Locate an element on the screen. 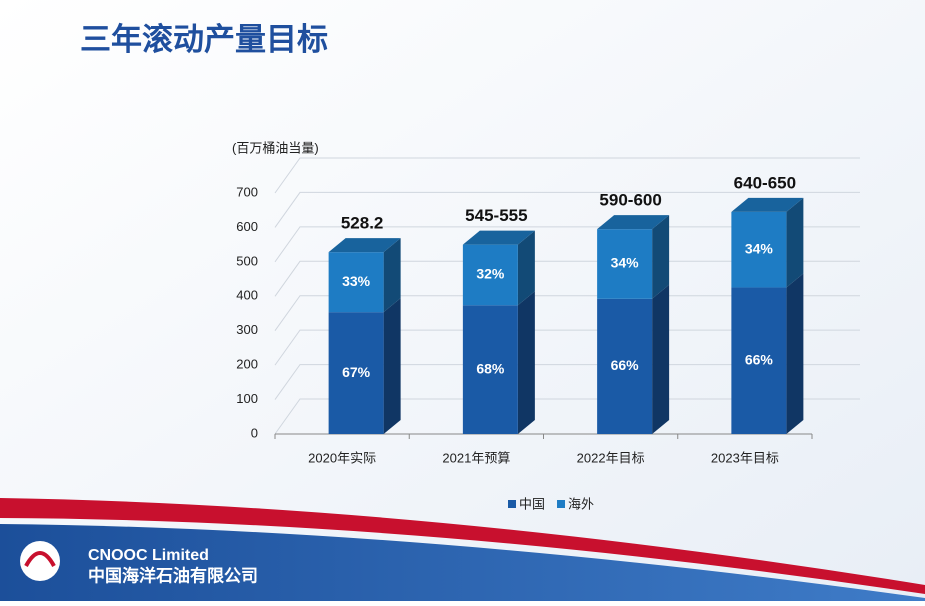  logo-mark is located at coordinates (40, 559).